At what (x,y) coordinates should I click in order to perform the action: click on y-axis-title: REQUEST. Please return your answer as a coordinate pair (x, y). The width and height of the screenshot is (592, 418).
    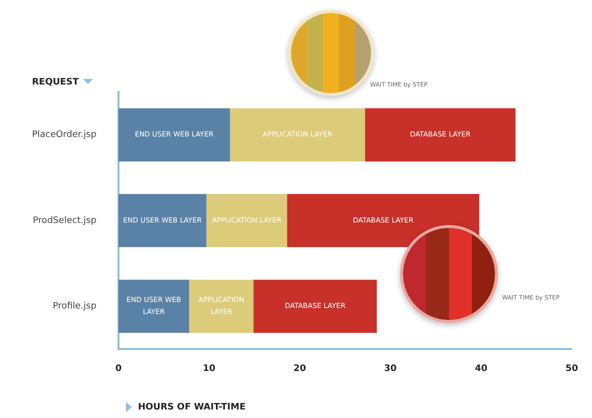
    Looking at the image, I should click on (56, 82).